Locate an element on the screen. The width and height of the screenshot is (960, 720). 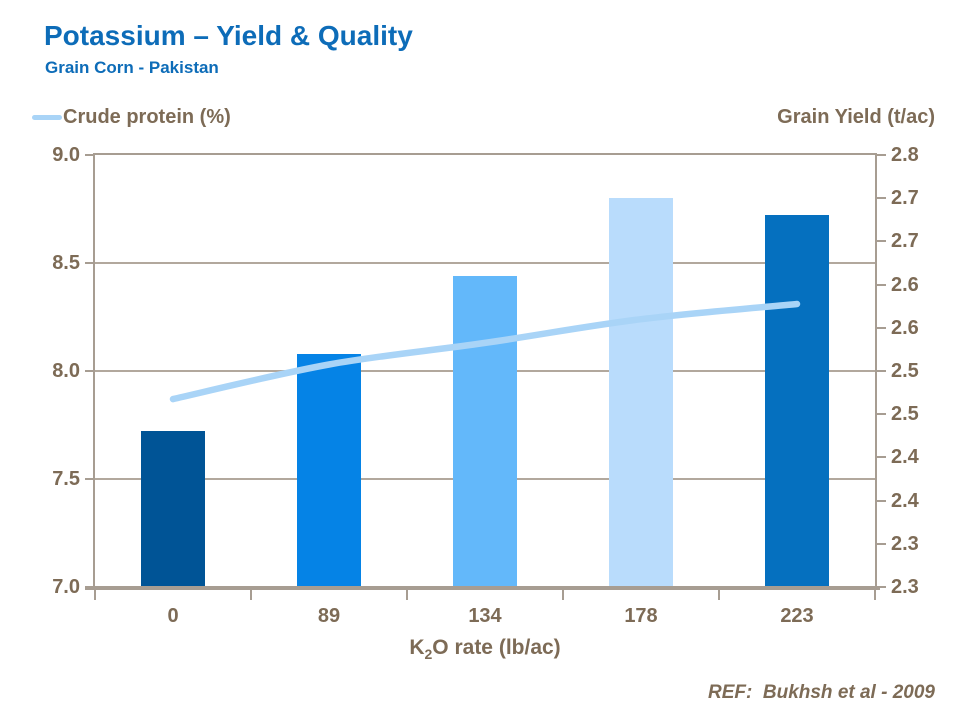
reference-text: REF: Bukhsh et al - 2009 is located at coordinates (821, 692).